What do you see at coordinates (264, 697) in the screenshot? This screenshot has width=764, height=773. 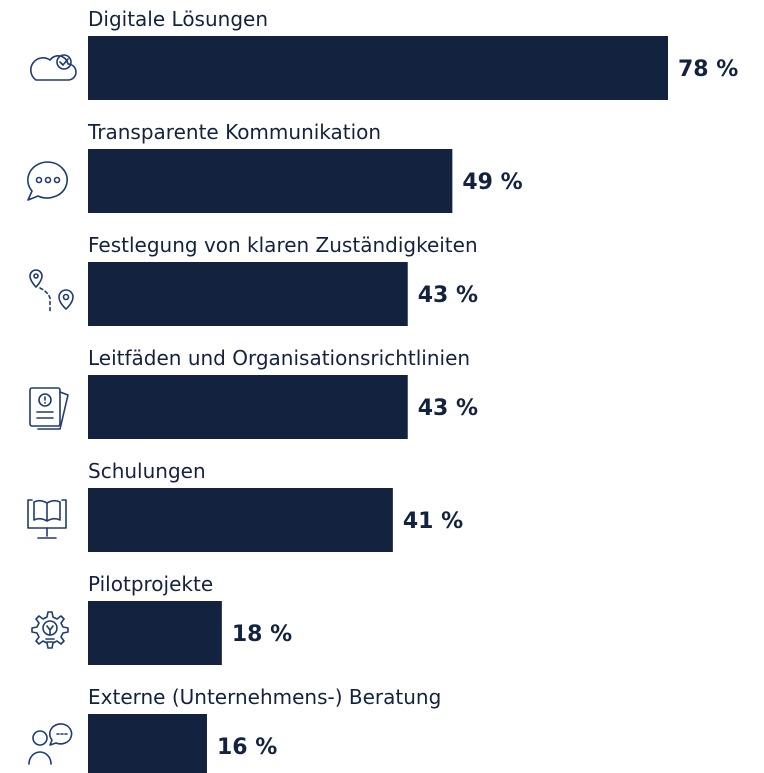 I see `category-label: Externe (Unternehmens-) Beratung` at bounding box center [264, 697].